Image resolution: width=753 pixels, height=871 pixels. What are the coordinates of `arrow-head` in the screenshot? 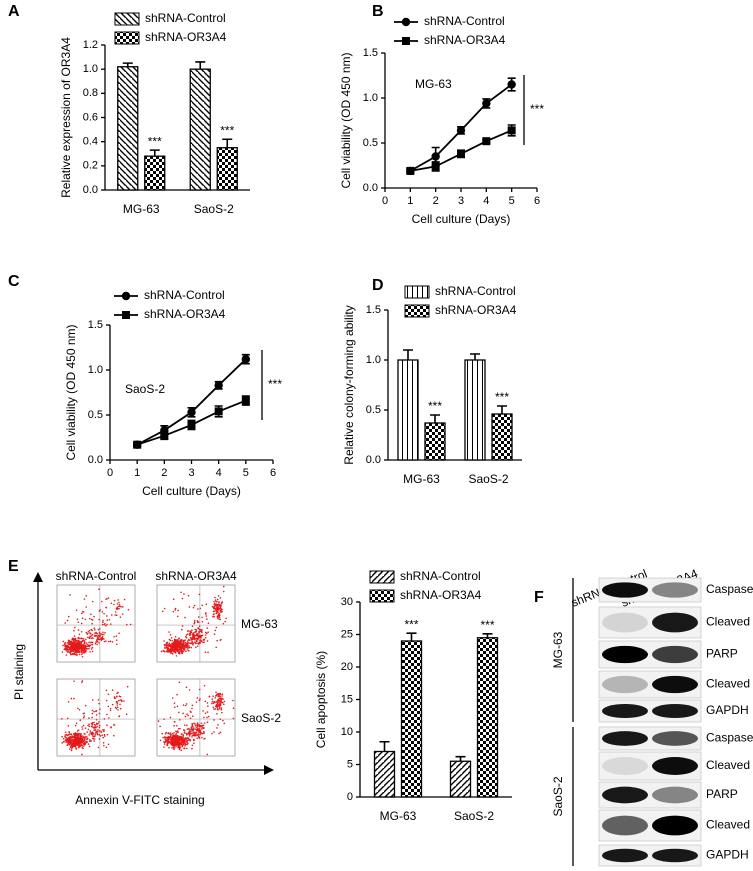 It's located at (38, 577).